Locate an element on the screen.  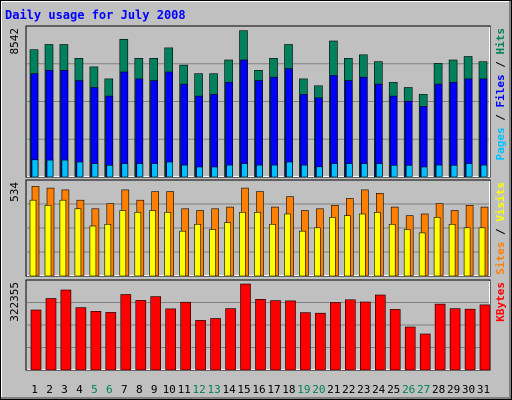
day-label-30: 30 is located at coordinates (468, 389).